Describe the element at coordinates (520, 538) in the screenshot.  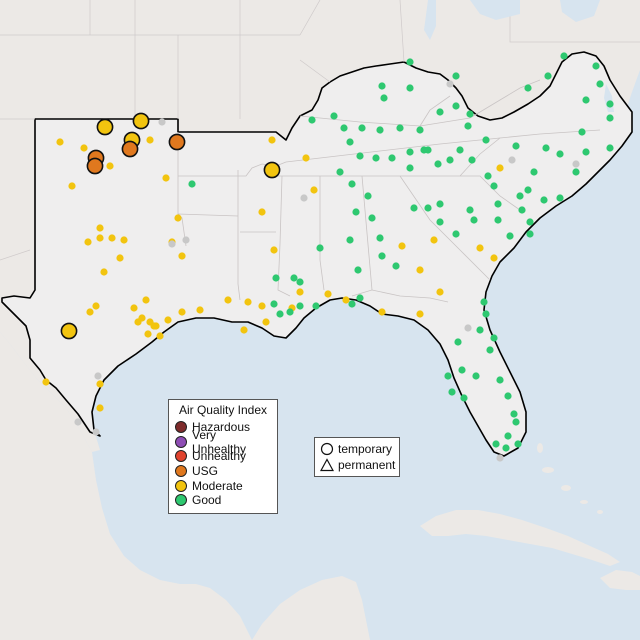
I see `land-cuba` at that location.